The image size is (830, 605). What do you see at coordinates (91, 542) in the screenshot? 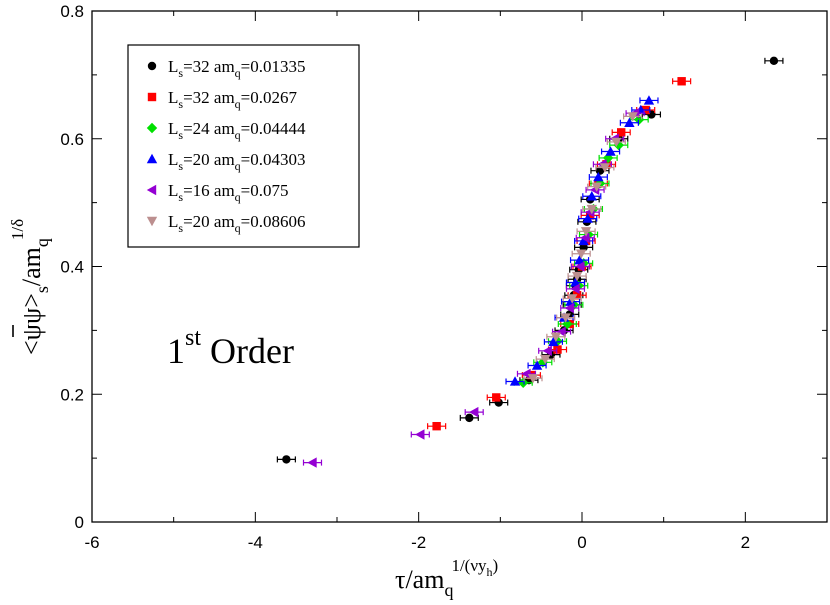
I see `x-tick-label: -6` at bounding box center [91, 542].